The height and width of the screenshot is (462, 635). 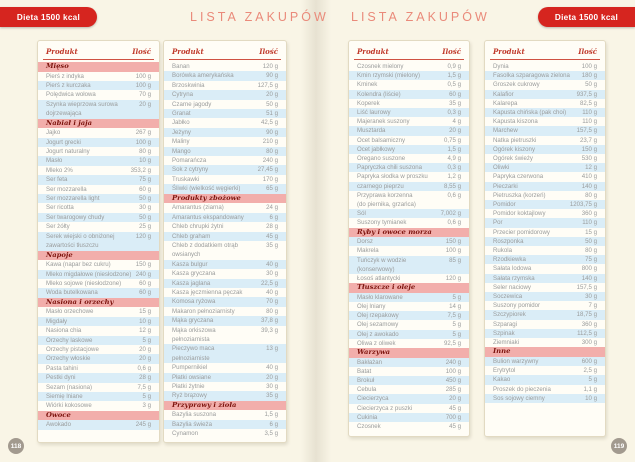 I want to click on product-quantity: 120 g, so click(x=453, y=279).